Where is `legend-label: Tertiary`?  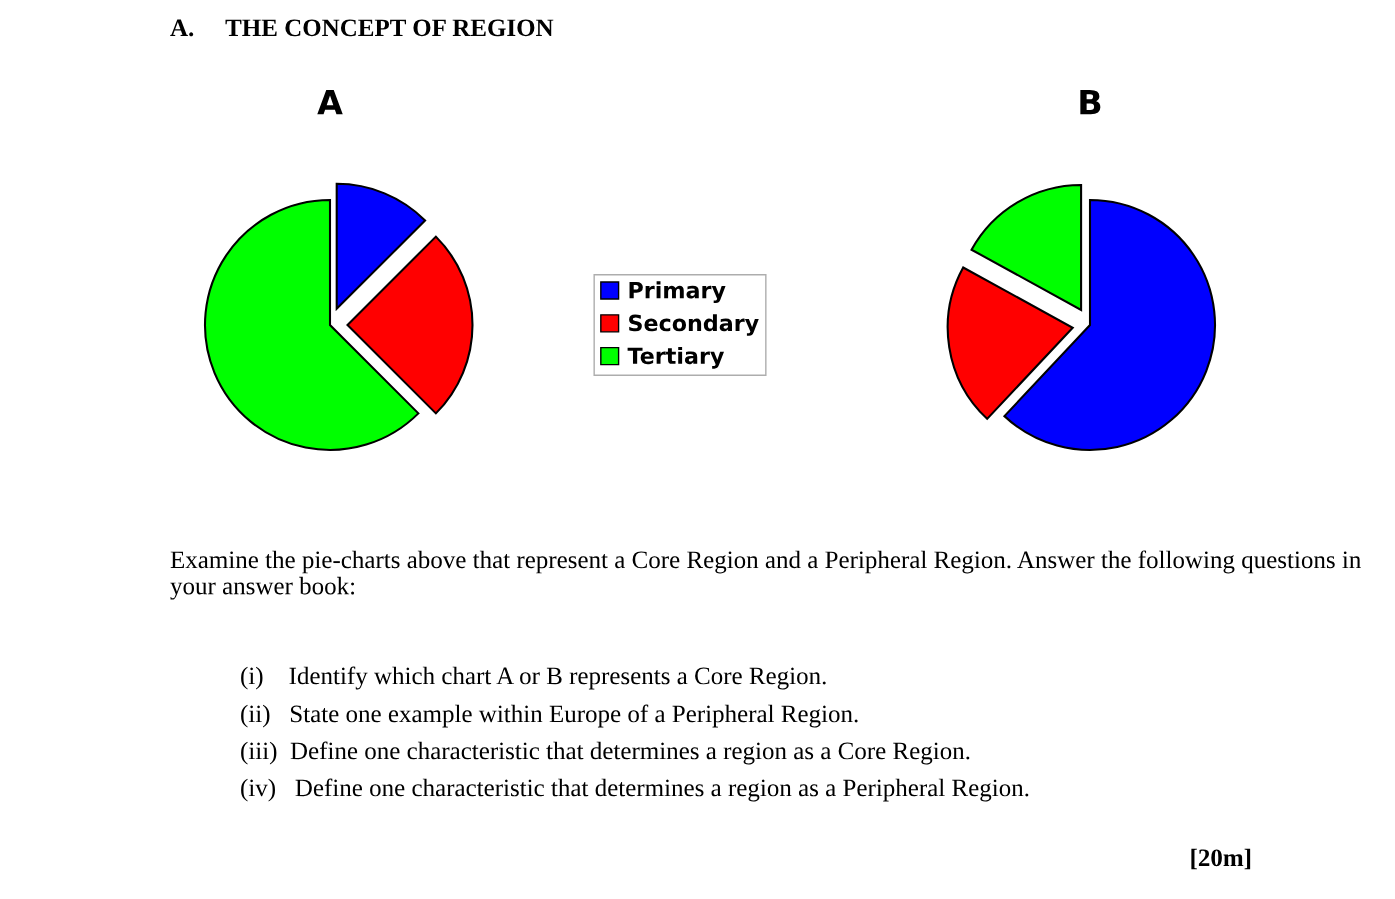
legend-label: Tertiary is located at coordinates (676, 357).